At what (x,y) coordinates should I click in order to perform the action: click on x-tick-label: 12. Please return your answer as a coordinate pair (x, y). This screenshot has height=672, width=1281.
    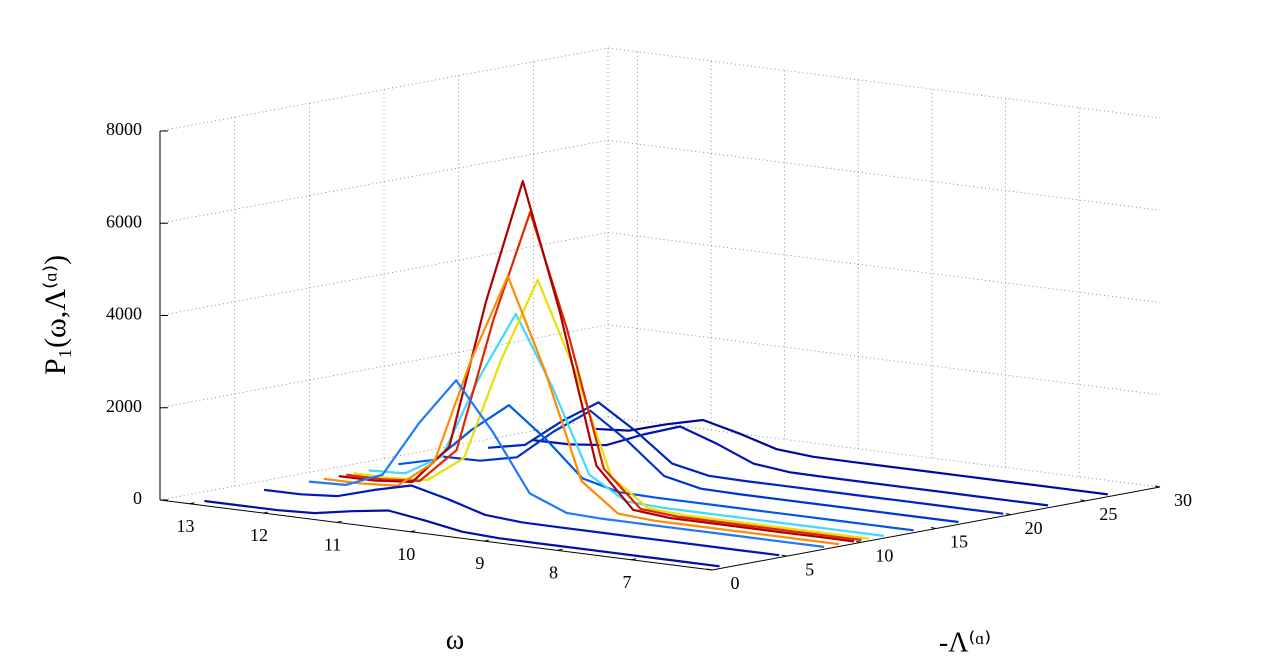
    Looking at the image, I should click on (259, 535).